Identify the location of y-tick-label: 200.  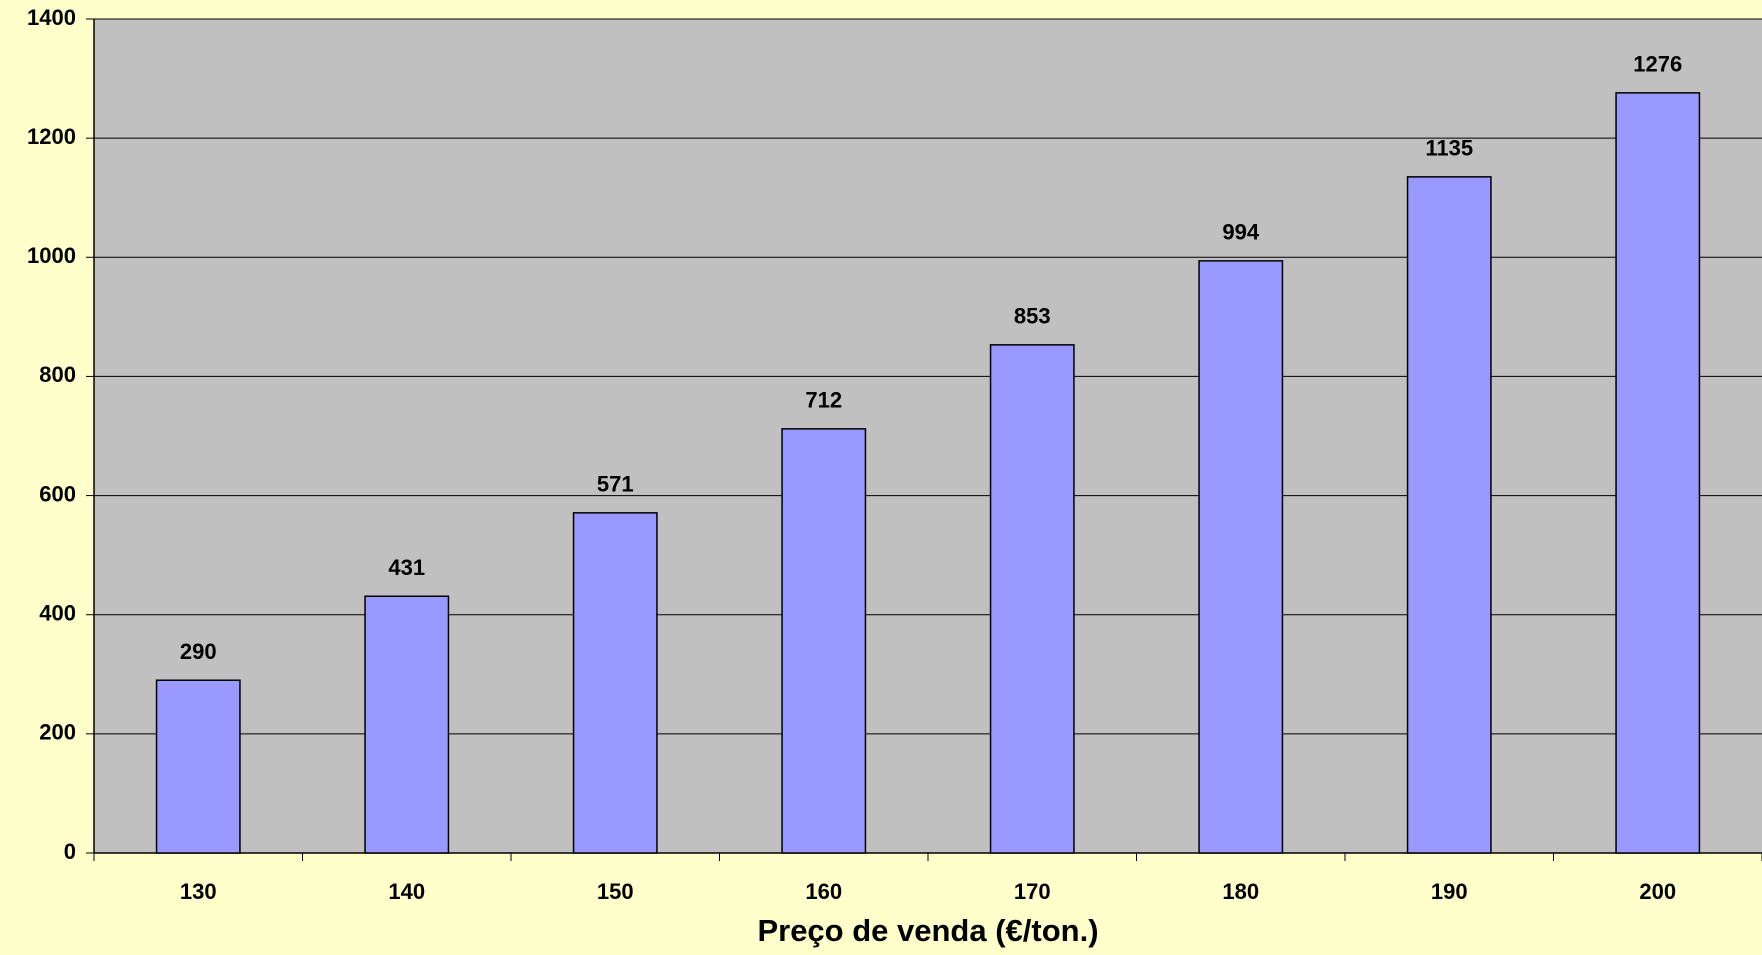
(57, 732).